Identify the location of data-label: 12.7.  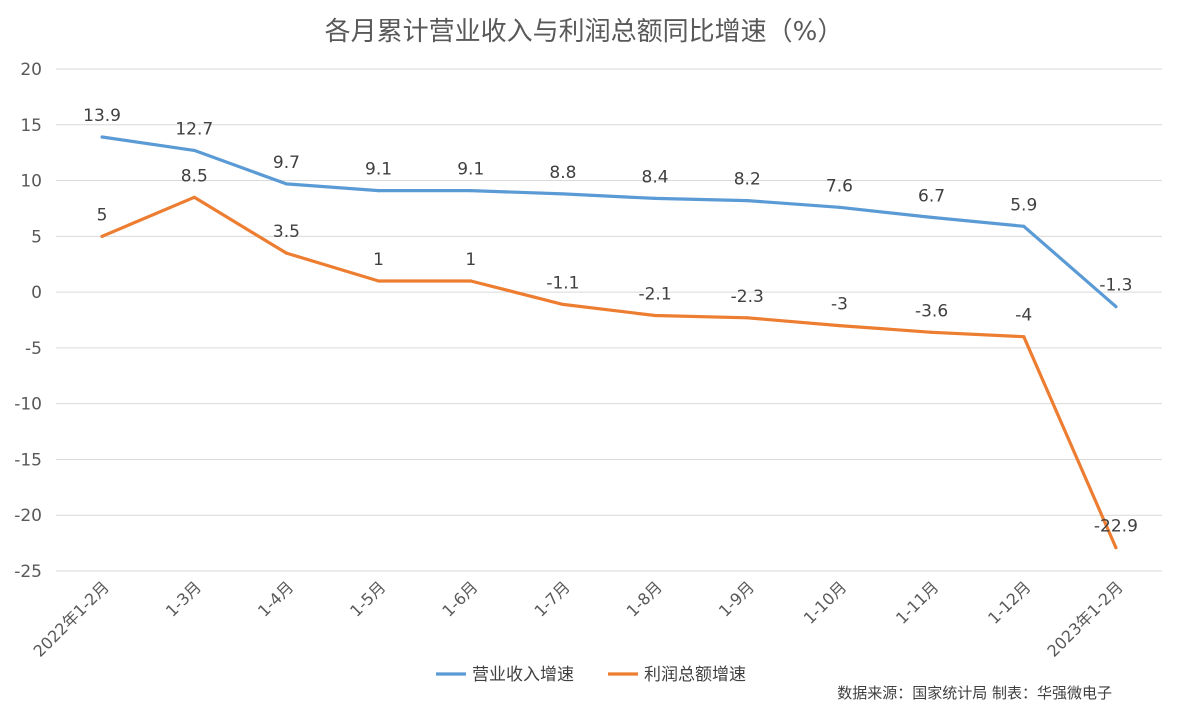
(194, 129).